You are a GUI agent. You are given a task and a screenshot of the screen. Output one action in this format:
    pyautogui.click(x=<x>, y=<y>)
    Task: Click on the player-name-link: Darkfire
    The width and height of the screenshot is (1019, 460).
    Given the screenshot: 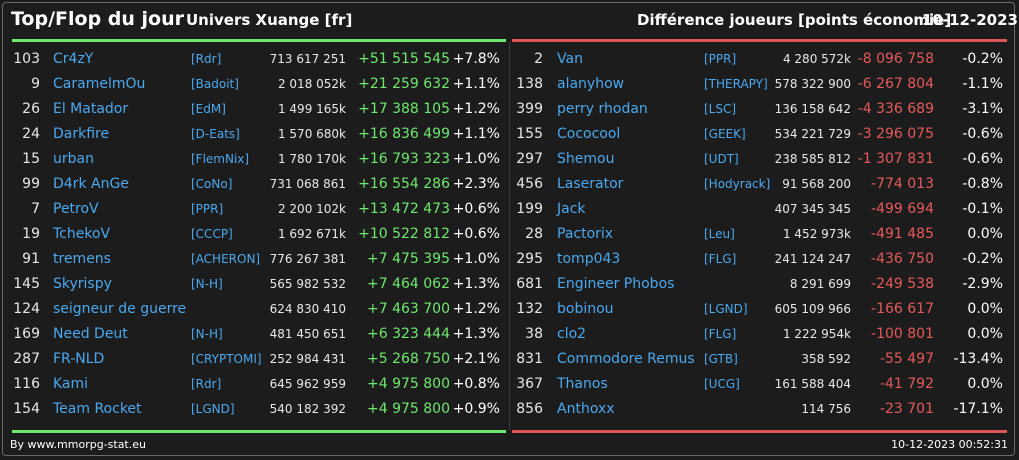 What is the action you would take?
    pyautogui.click(x=81, y=134)
    